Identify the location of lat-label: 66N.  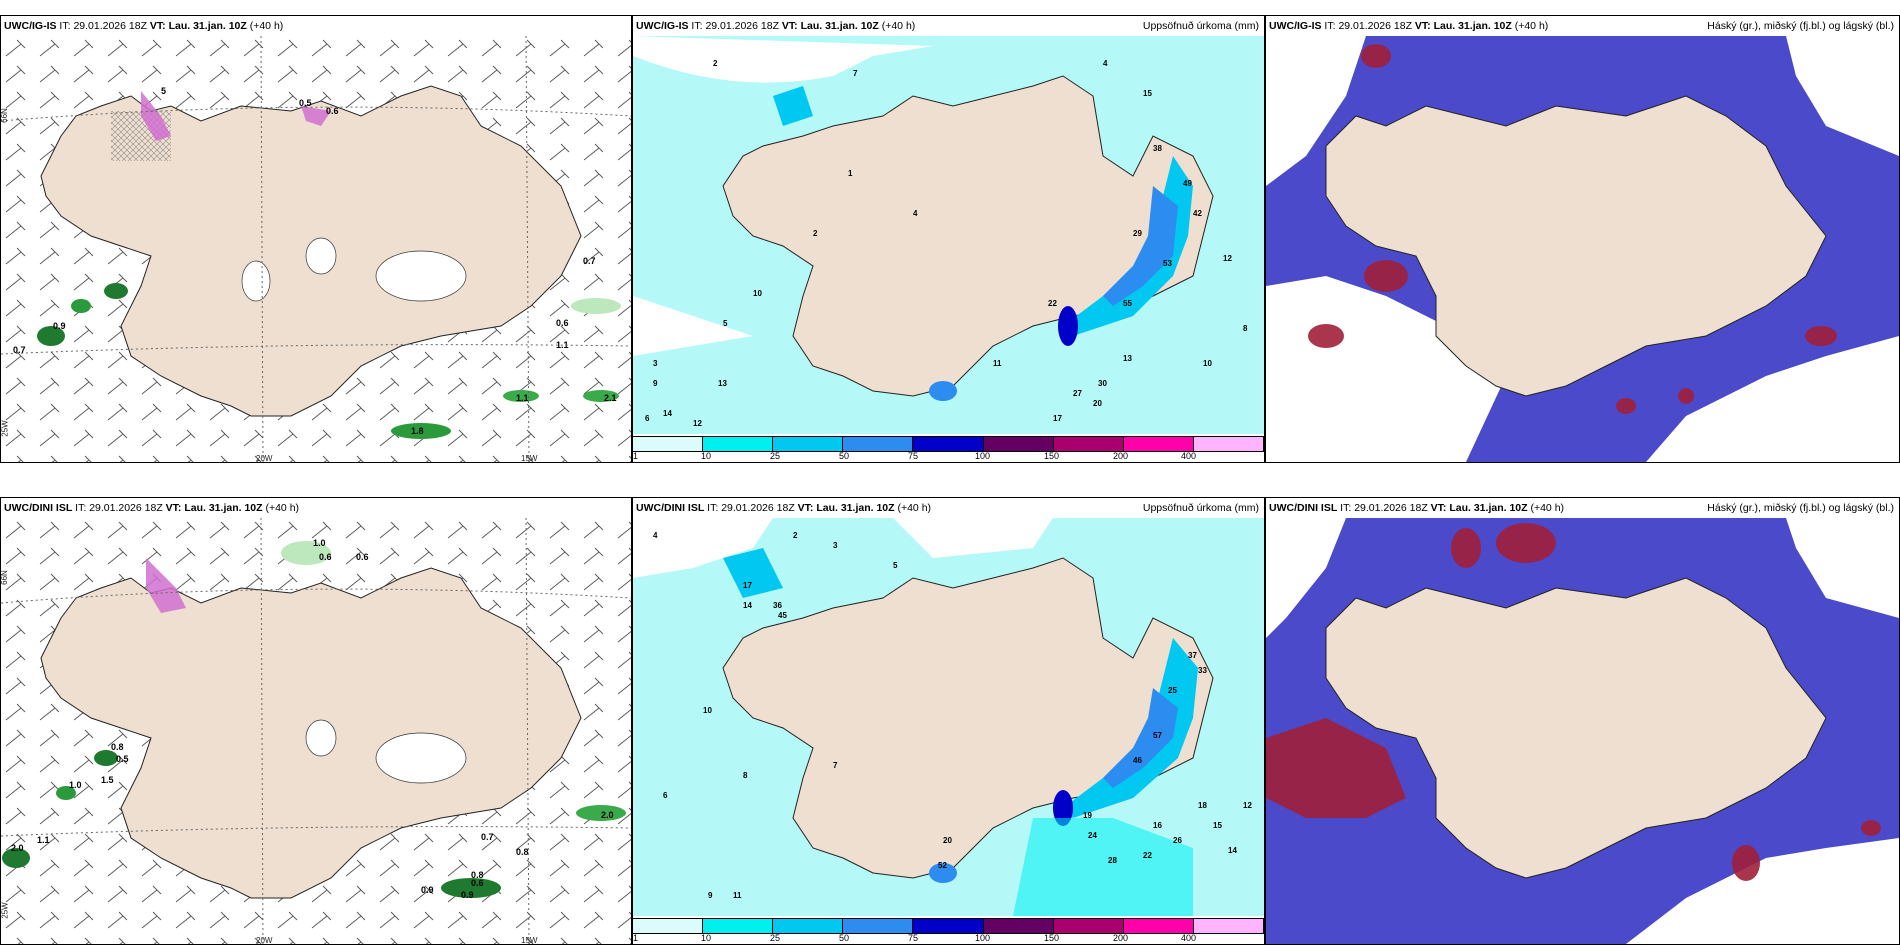
(4, 115).